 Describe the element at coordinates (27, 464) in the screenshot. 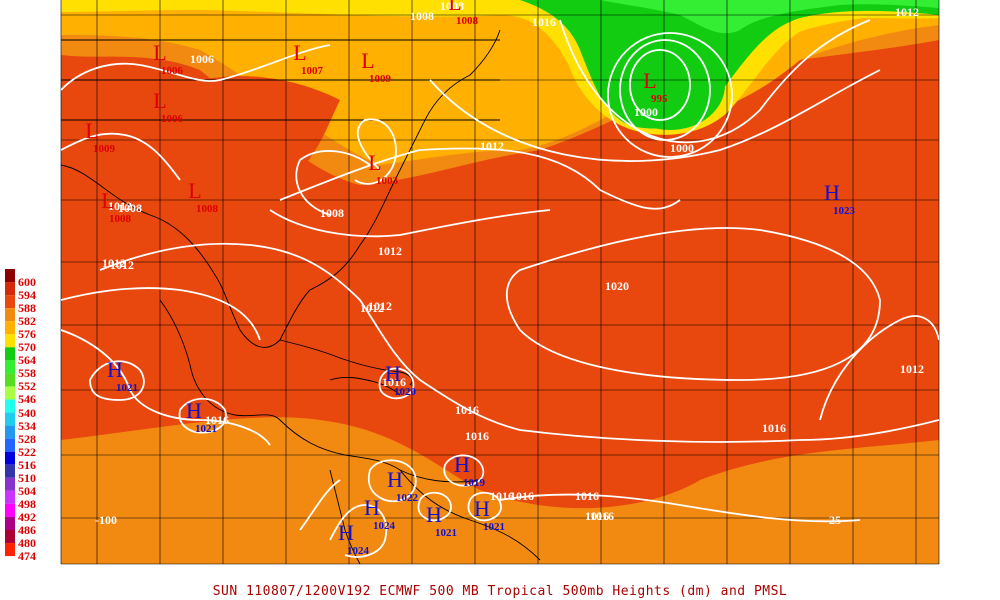

I see `legend-value: 516` at that location.